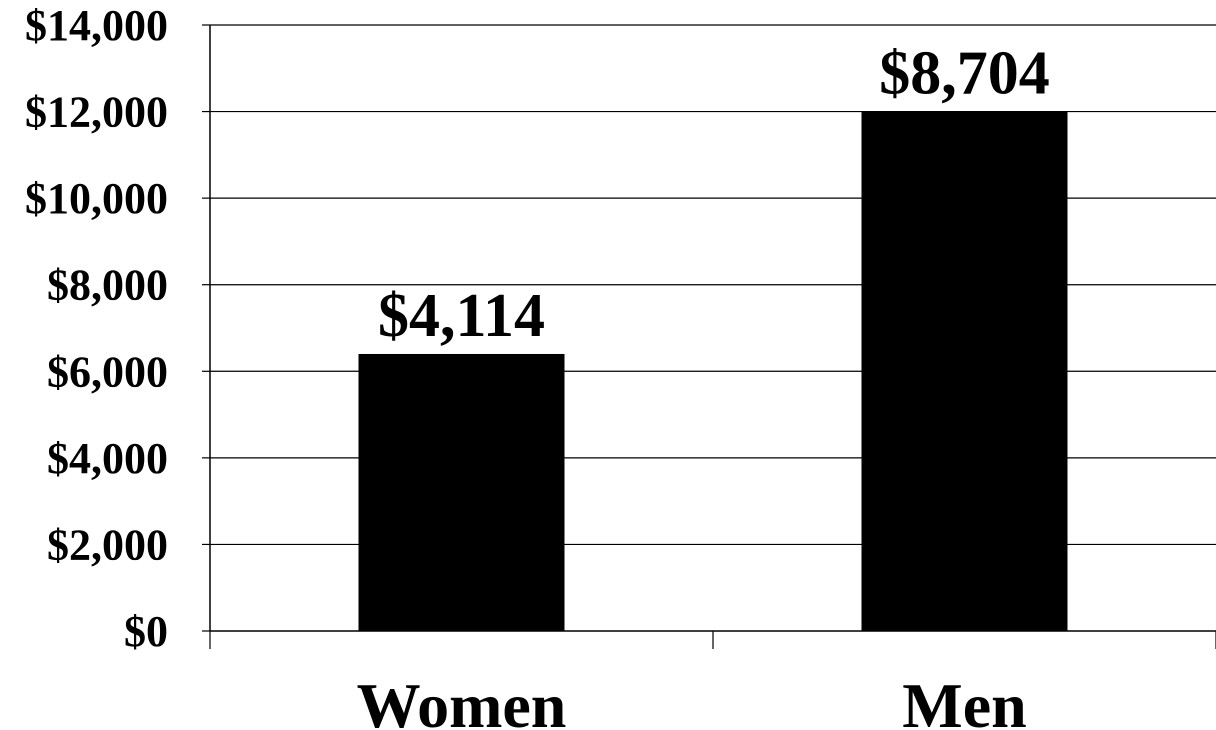  I want to click on data-label-women: $4,114, so click(461, 316).